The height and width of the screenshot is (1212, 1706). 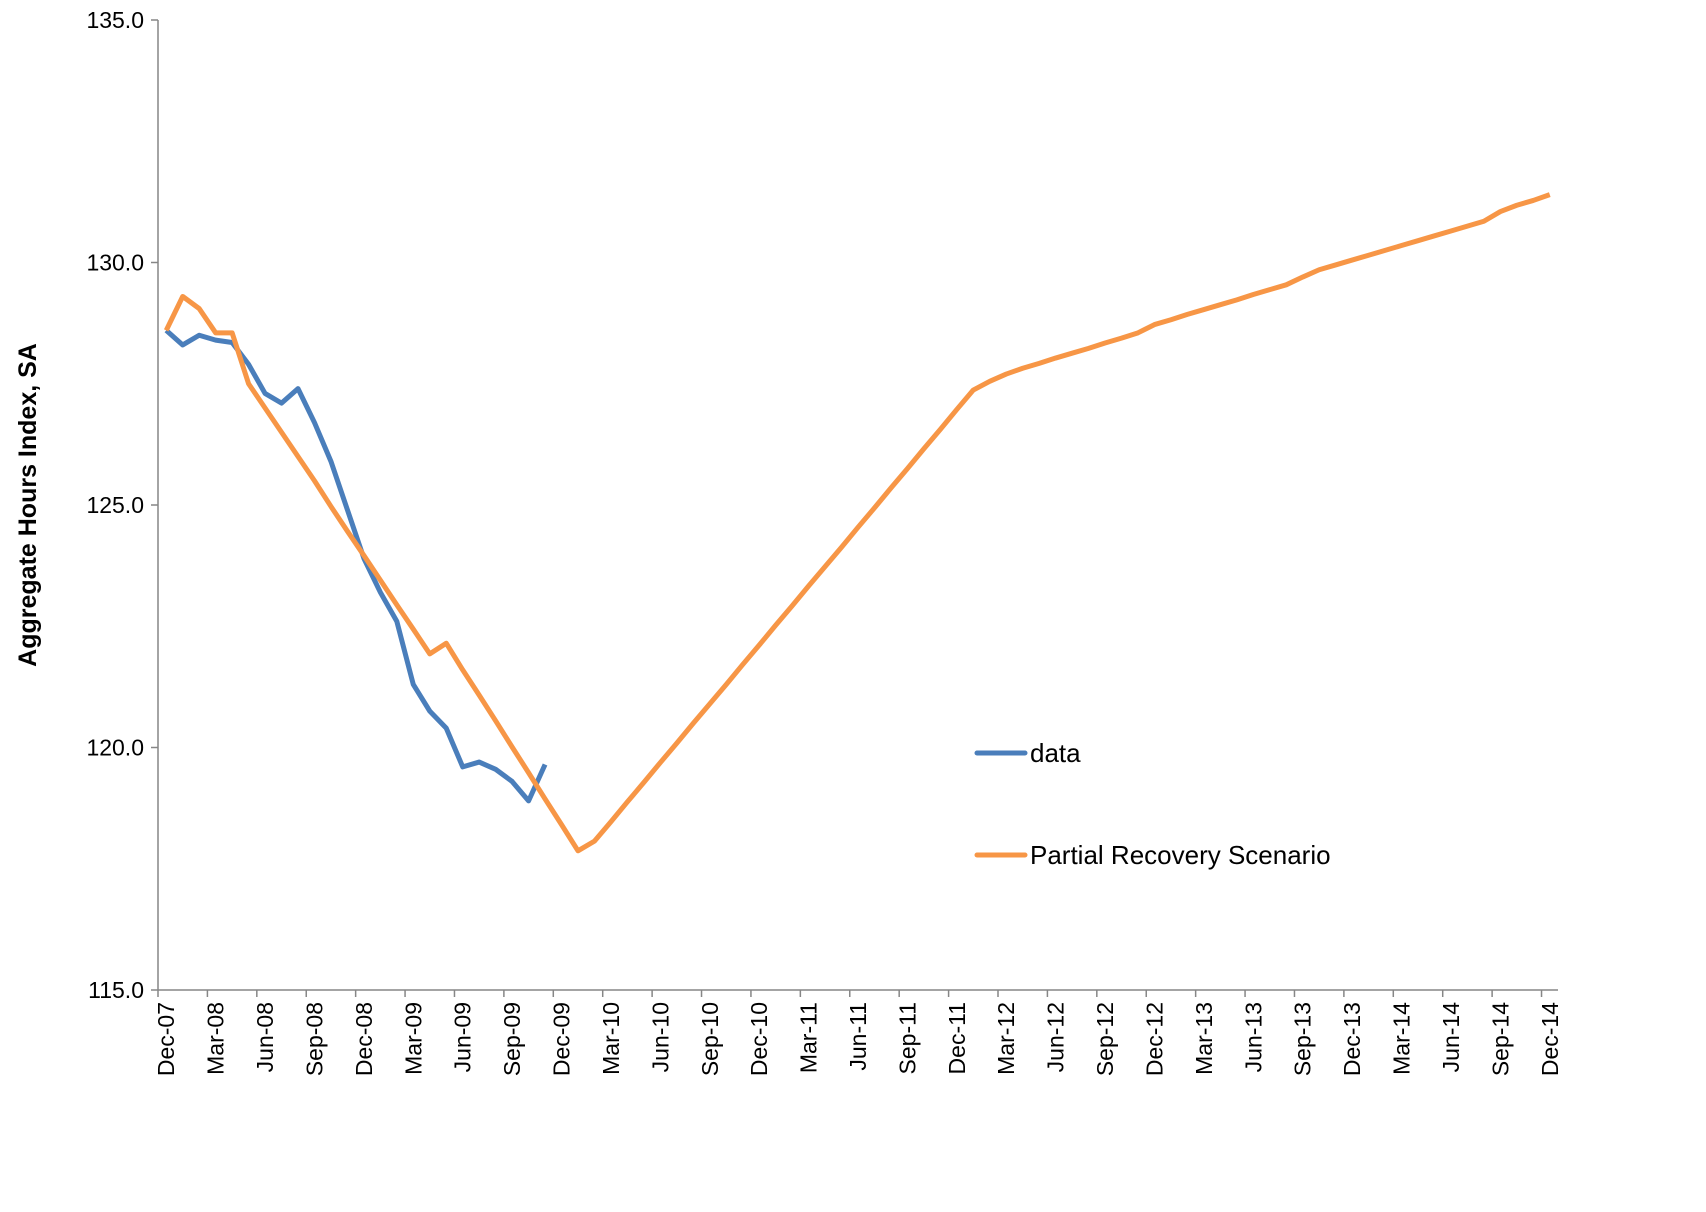 What do you see at coordinates (809, 1037) in the screenshot?
I see `x-tick-label: Mar-11` at bounding box center [809, 1037].